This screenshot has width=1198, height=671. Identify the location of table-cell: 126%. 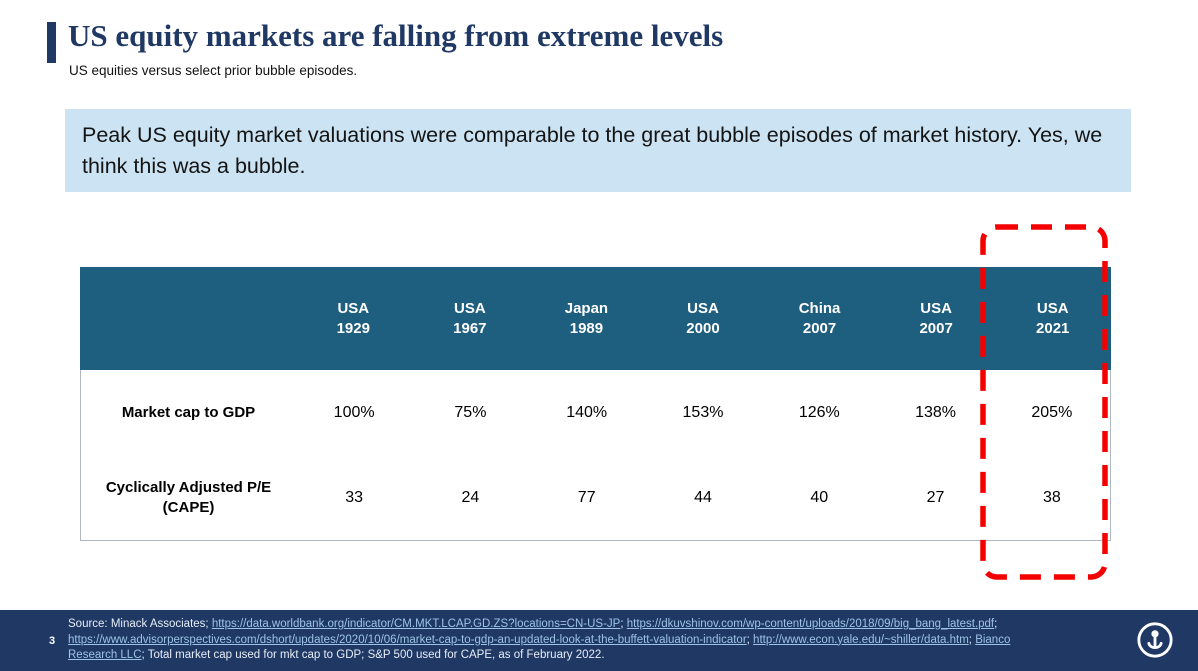
(819, 412).